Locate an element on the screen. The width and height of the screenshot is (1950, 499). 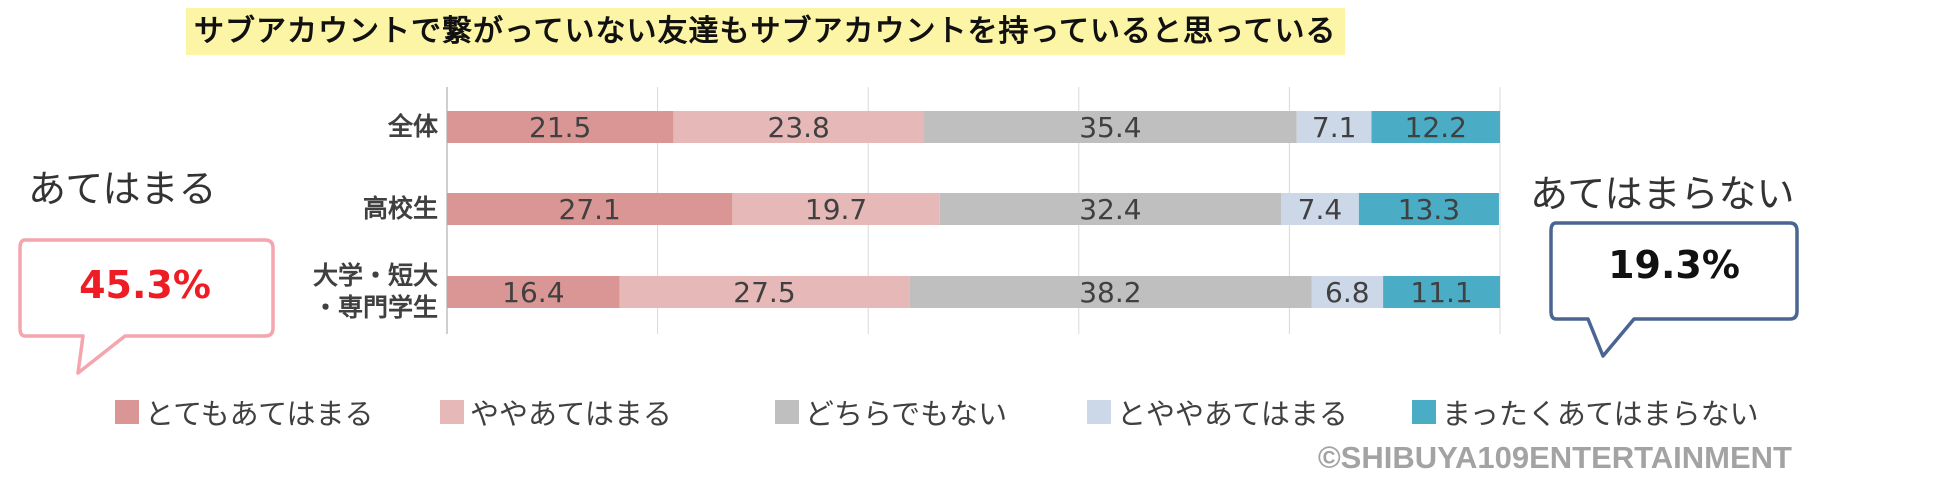
category-label: 全体 is located at coordinates (412, 126).